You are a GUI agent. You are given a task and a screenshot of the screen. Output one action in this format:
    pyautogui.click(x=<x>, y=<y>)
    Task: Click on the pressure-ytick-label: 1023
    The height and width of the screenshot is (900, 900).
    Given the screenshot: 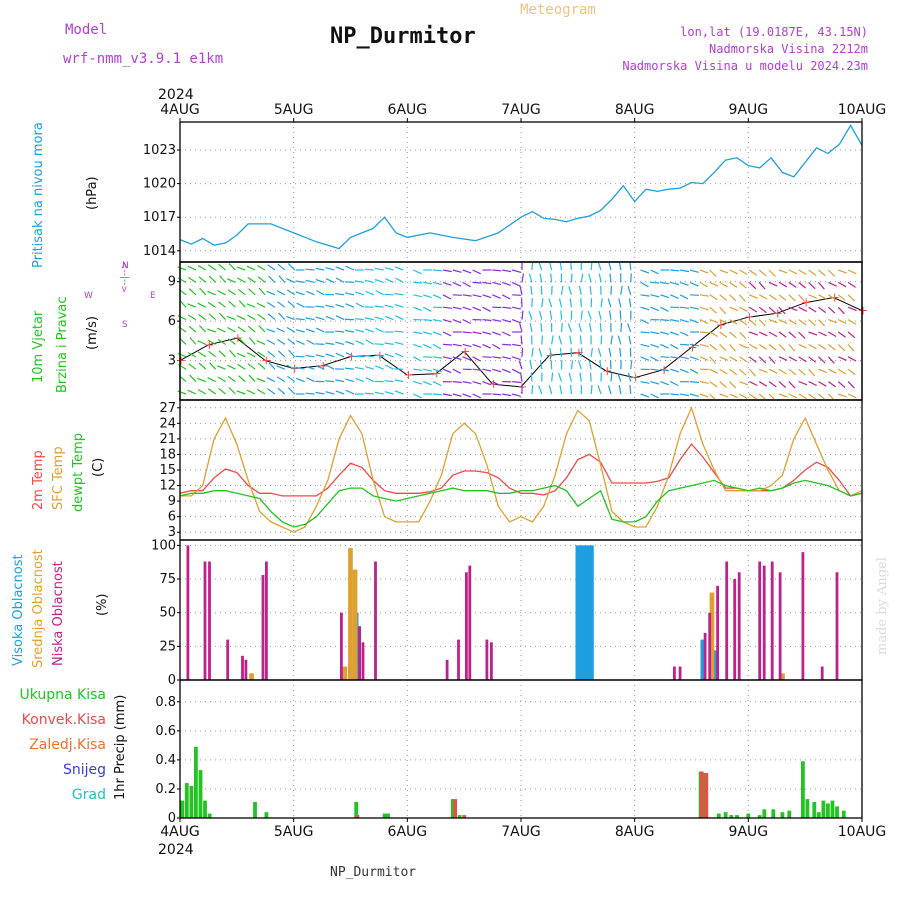 What is the action you would take?
    pyautogui.click(x=159, y=150)
    